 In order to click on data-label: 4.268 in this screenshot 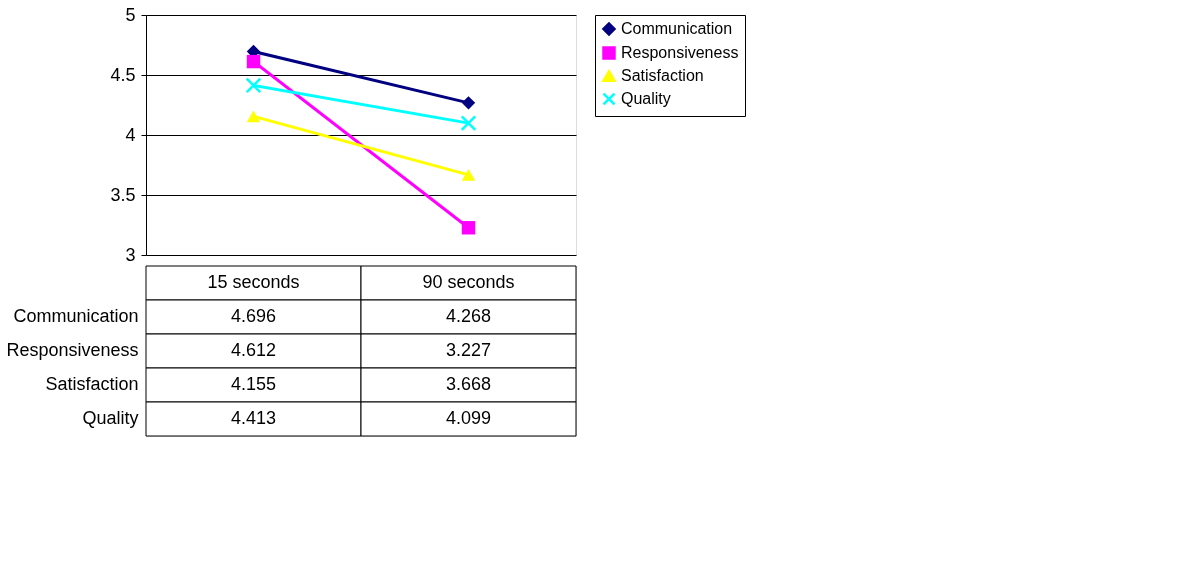, I will do `click(468, 316)`.